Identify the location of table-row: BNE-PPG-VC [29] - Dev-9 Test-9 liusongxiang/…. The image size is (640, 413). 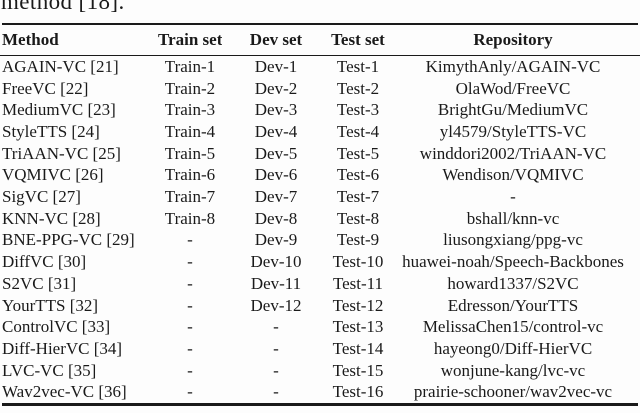
(320, 241).